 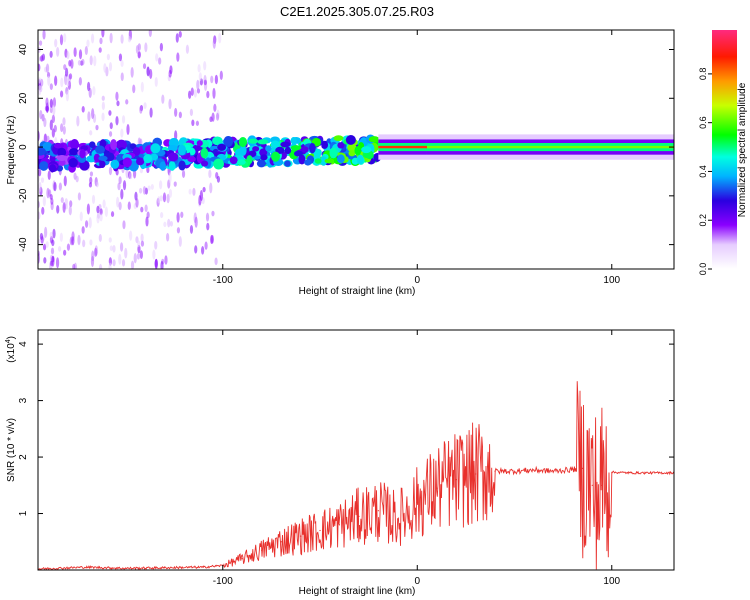 What do you see at coordinates (703, 122) in the screenshot?
I see `colorbar-tick-label: 0.6` at bounding box center [703, 122].